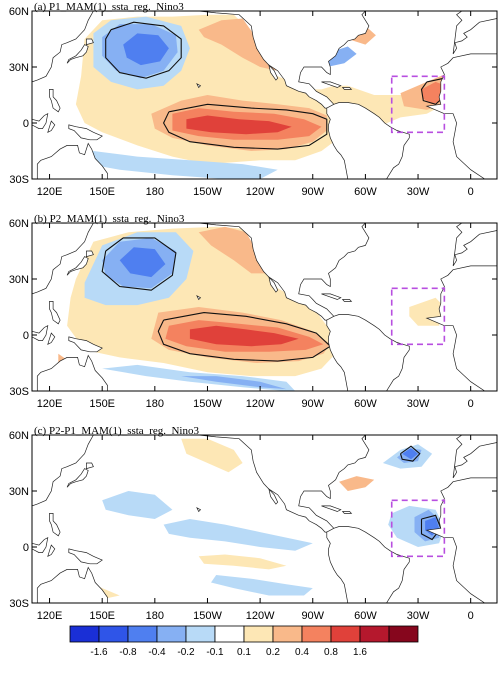 This screenshot has width=500, height=673. Describe the element at coordinates (186, 652) in the screenshot. I see `colorbar-label: -0.2` at that location.